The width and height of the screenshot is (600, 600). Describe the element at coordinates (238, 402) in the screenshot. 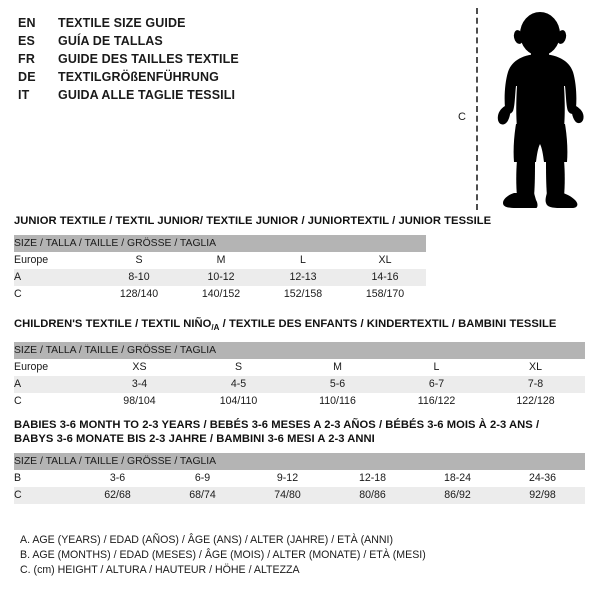

I see `row-cell: 104/110` at that location.